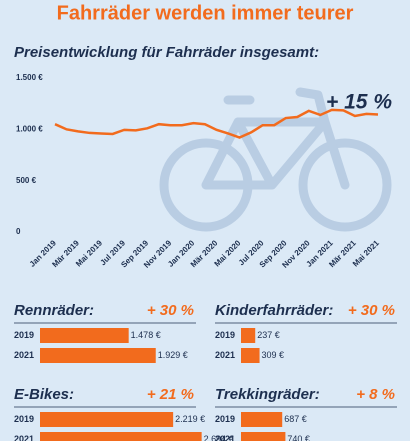  What do you see at coordinates (359, 102) in the screenshot?
I see `annotation: + 15 %` at bounding box center [359, 102].